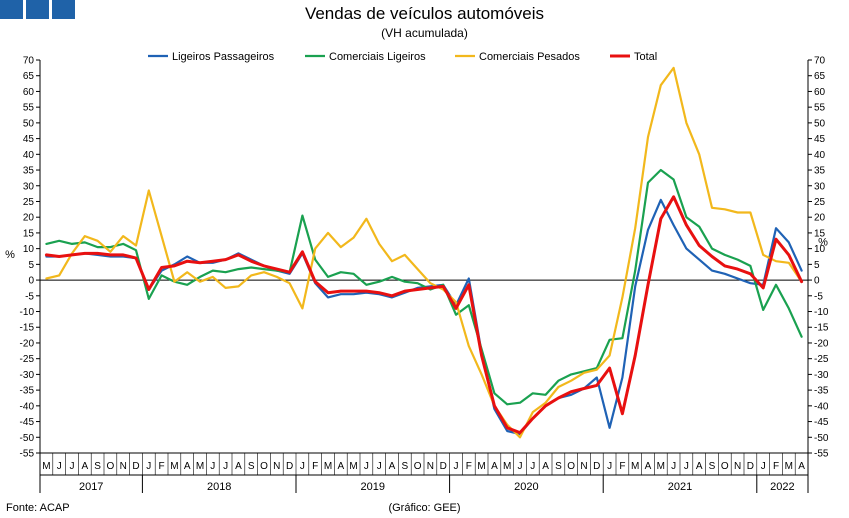 This screenshot has height=518, width=849. Describe the element at coordinates (424, 33) in the screenshot. I see `chart-subtitle: (VH acumulada)` at that location.